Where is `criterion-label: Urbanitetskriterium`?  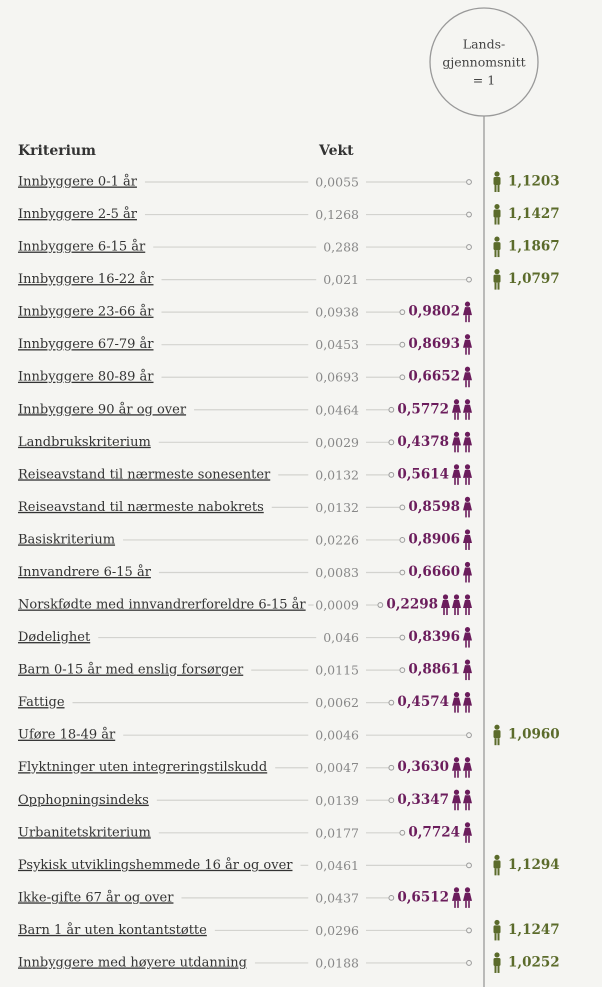
criterion-label: Urbanitetskriterium is located at coordinates (84, 832).